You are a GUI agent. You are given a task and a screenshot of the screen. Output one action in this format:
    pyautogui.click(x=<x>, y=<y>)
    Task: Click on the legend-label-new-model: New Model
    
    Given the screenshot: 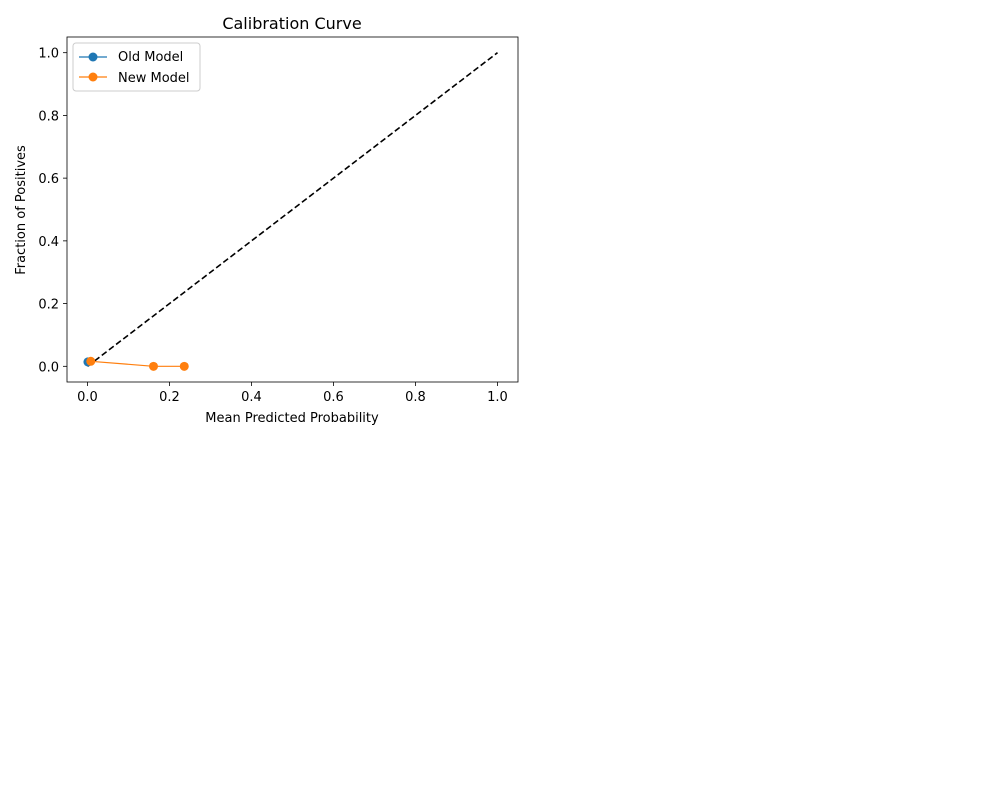 What is the action you would take?
    pyautogui.click(x=154, y=78)
    